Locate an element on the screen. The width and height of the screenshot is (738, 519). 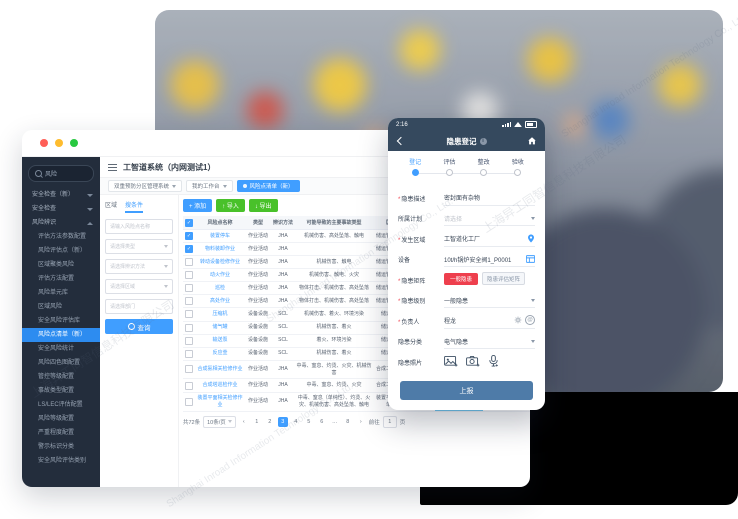
sidebar-item: 风险点清单（新） is located at coordinates (61, 335).